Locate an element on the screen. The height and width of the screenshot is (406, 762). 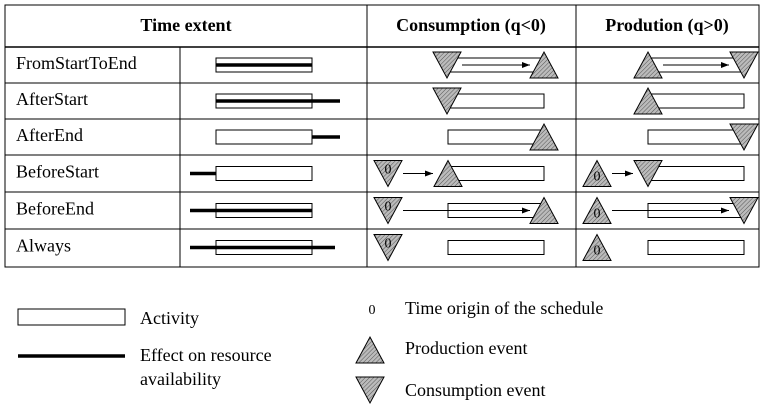
legend-text: Activity is located at coordinates (169, 318).